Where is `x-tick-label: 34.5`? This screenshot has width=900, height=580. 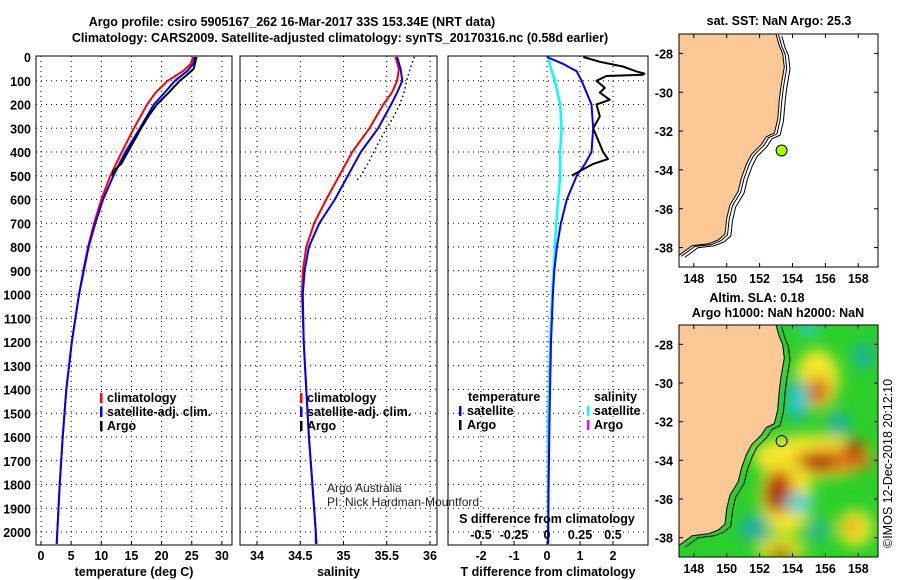 x-tick-label: 34.5 is located at coordinates (300, 556).